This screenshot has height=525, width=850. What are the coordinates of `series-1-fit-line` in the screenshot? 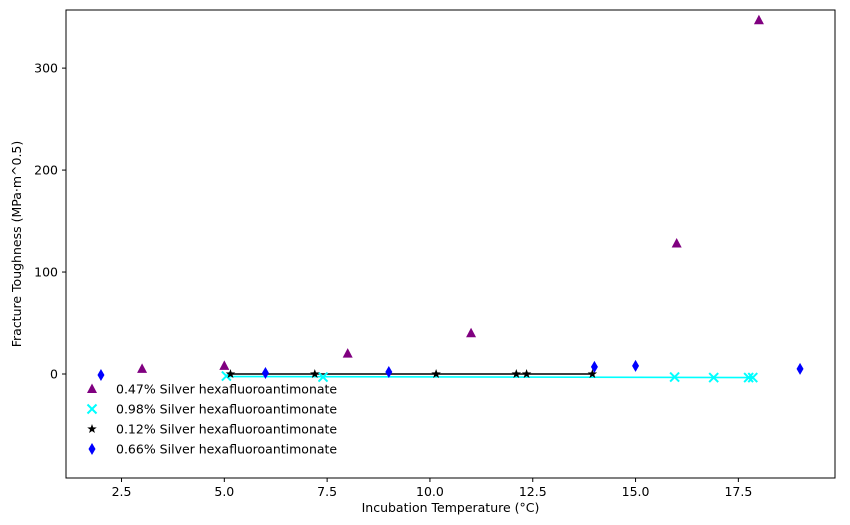 It's located at (489, 377).